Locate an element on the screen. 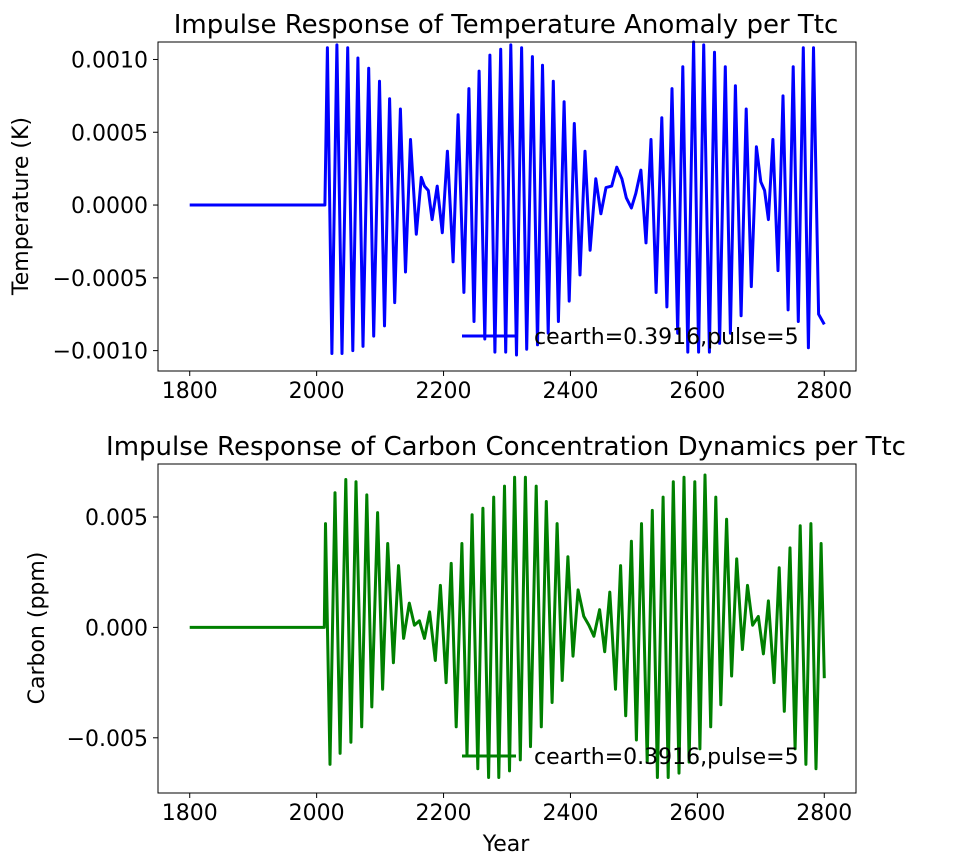 Image resolution: width=978 pixels, height=866 pixels. y-tick-label-carbon: −0.005 is located at coordinates (107, 739).